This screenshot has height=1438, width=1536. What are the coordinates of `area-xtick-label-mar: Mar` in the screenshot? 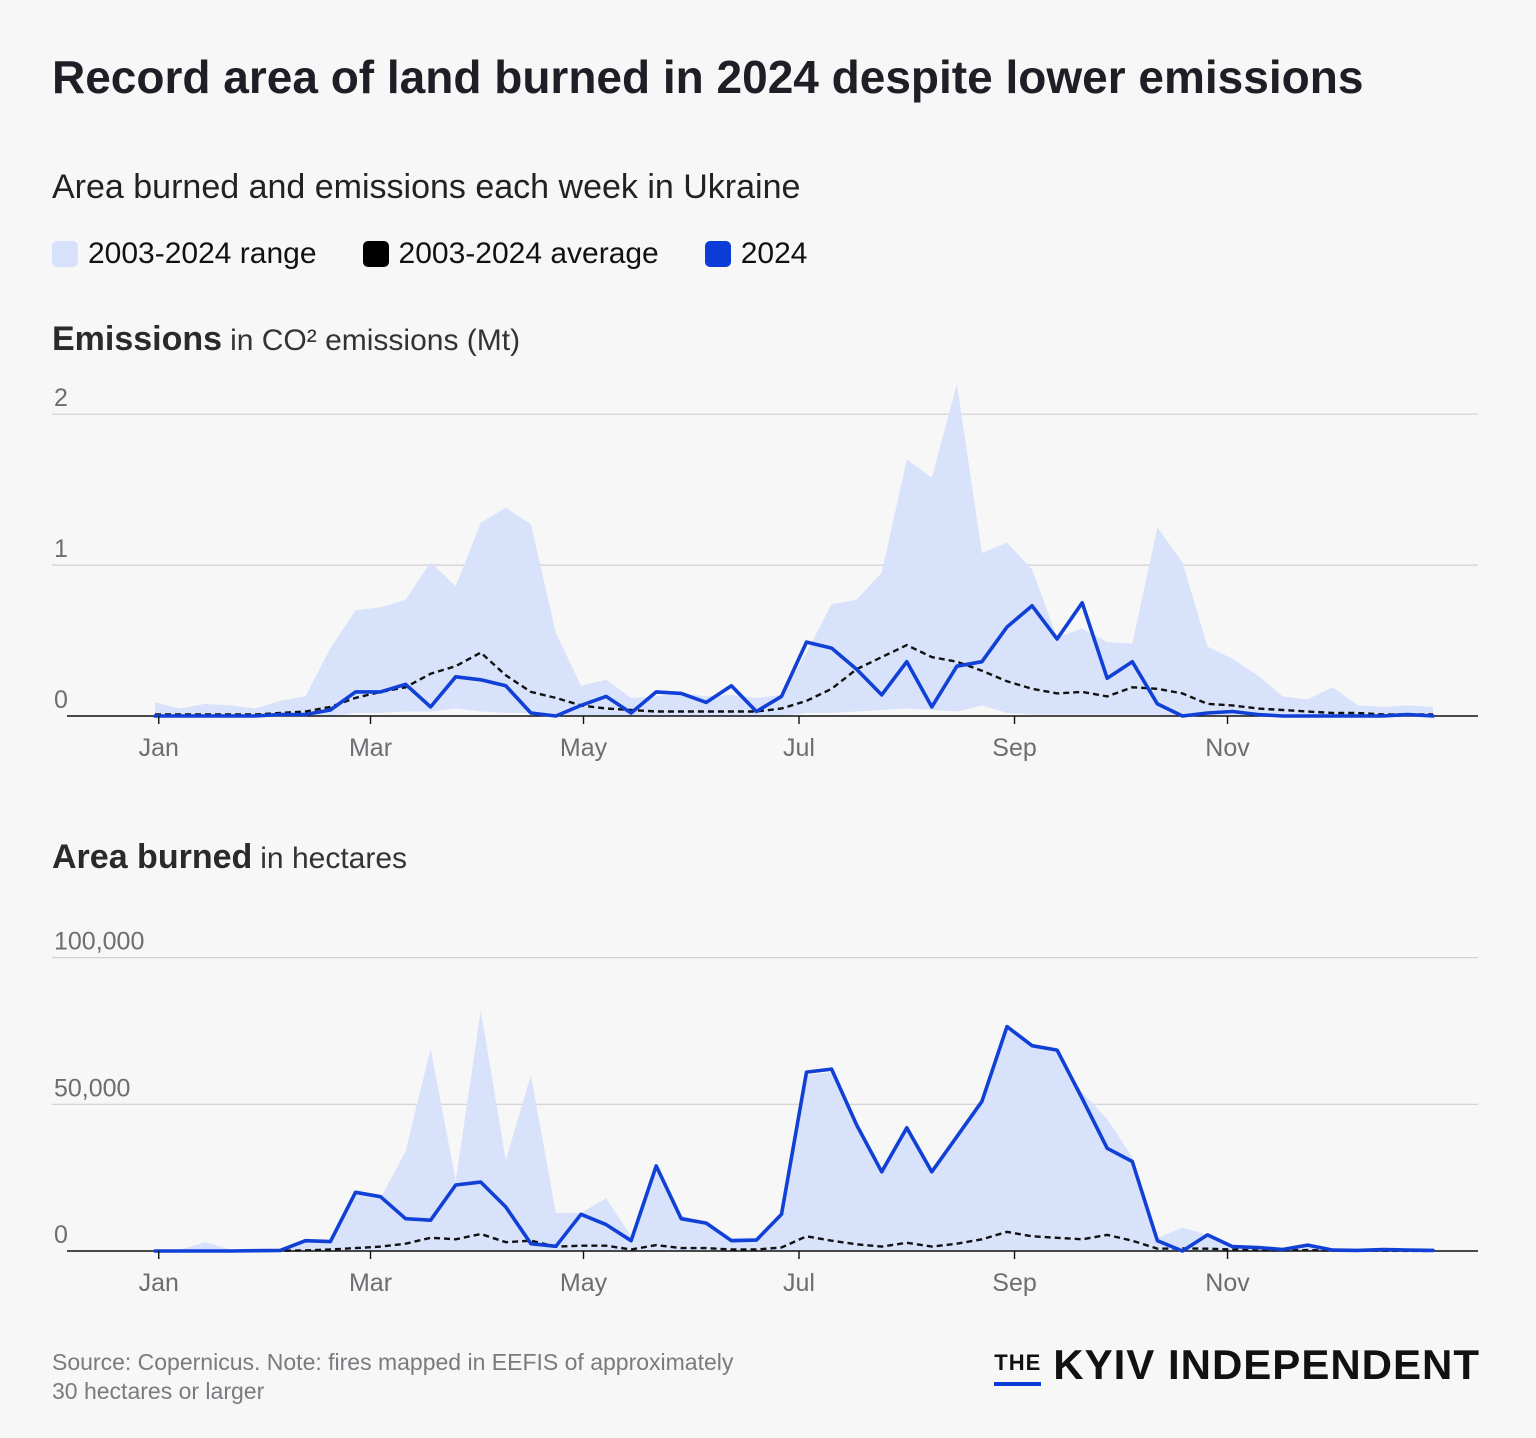 It's located at (370, 1283).